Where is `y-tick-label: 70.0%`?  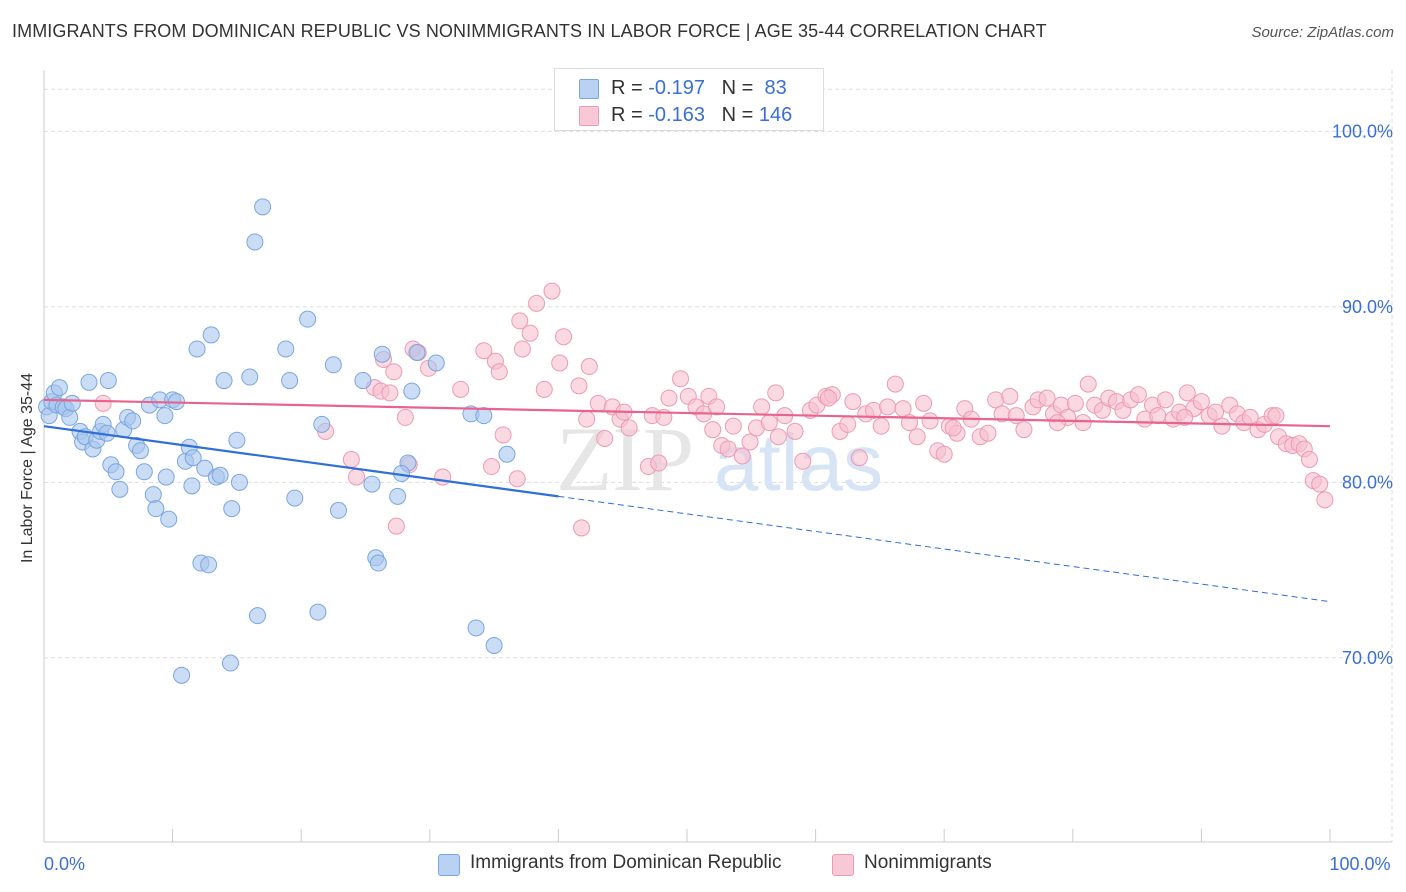 y-tick-label: 70.0% is located at coordinates (1367, 658).